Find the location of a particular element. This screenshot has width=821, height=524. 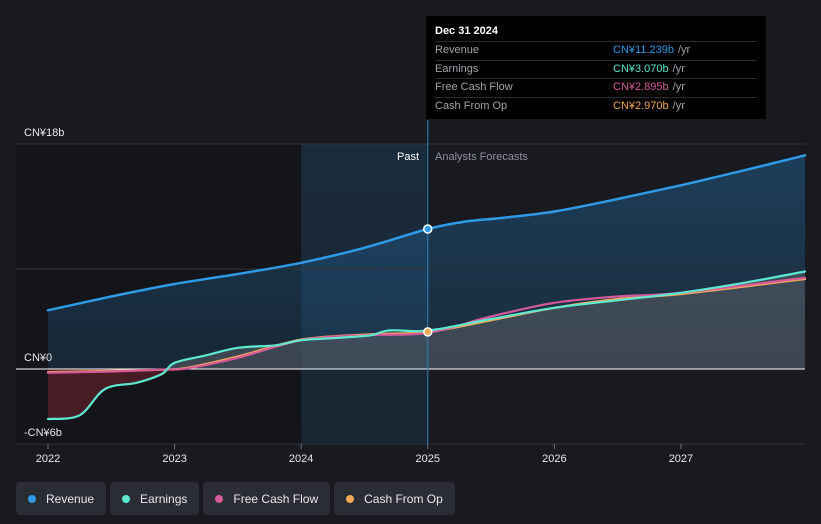

tooltip-label: Revenue is located at coordinates (457, 50).